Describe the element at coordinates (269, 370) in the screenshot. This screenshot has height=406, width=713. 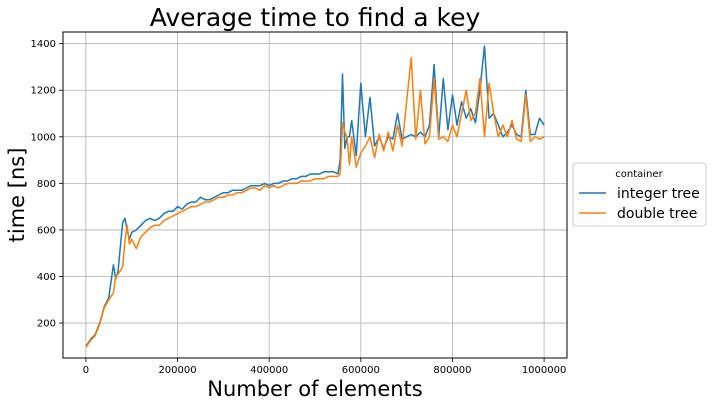
I see `x-tick-label: 400000` at that location.